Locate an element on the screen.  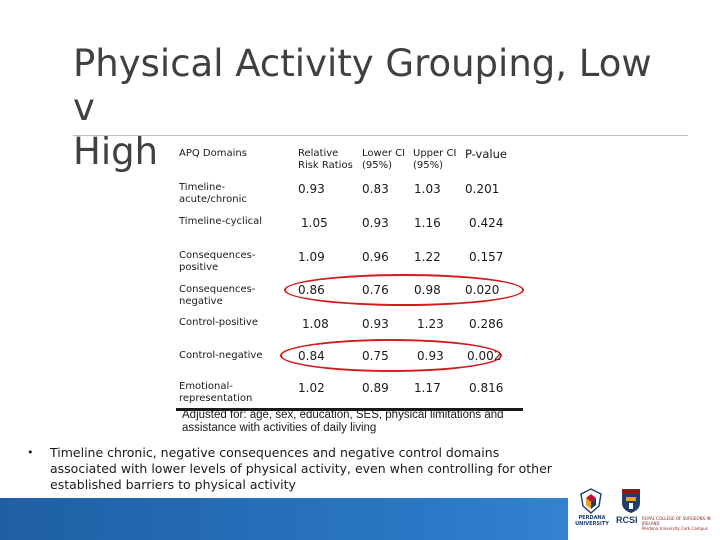
perdana-crest-icon is located at coordinates (591, 501).